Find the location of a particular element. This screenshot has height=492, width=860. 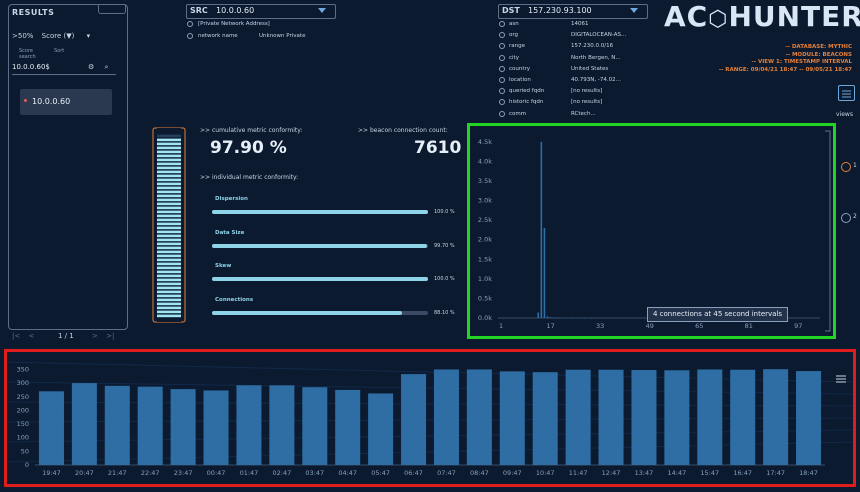

x-tick-label: 23:47 is located at coordinates (183, 473).